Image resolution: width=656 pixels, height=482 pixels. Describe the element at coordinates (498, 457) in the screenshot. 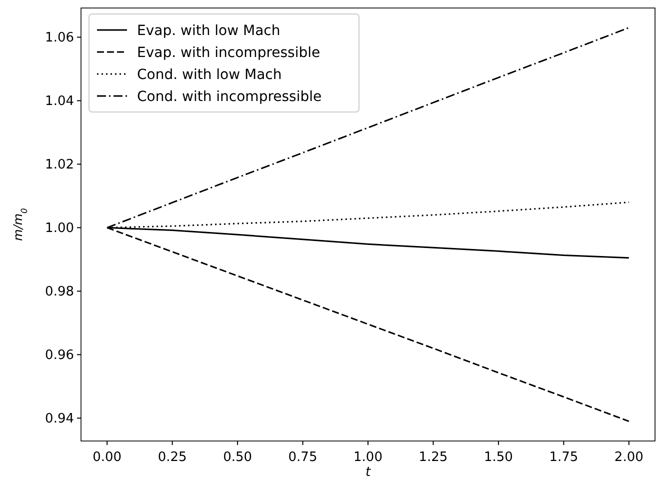

I see `x-tick-label: 1.50` at that location.